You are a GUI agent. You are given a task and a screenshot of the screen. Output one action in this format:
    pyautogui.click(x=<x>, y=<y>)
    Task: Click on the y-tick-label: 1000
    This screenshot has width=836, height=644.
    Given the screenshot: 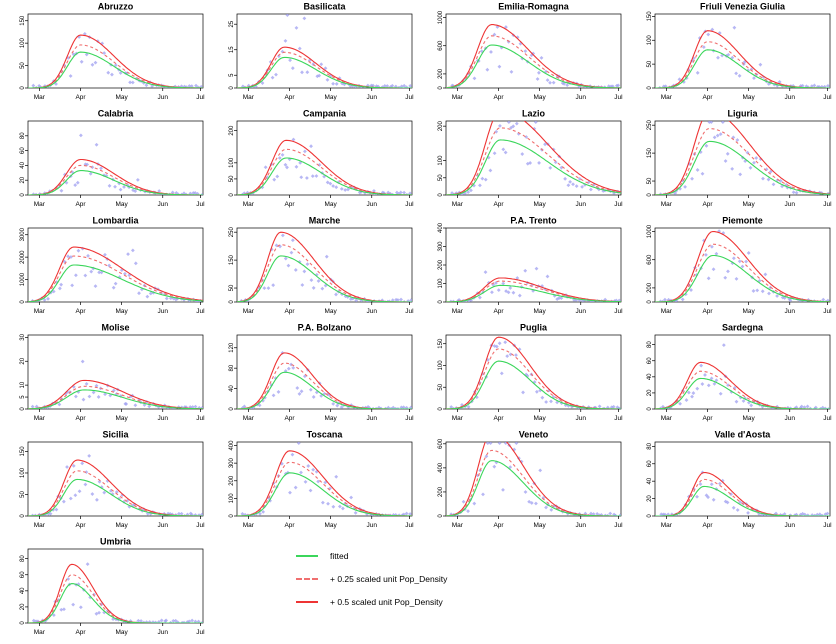 What is the action you would take?
    pyautogui.click(x=23, y=279)
    